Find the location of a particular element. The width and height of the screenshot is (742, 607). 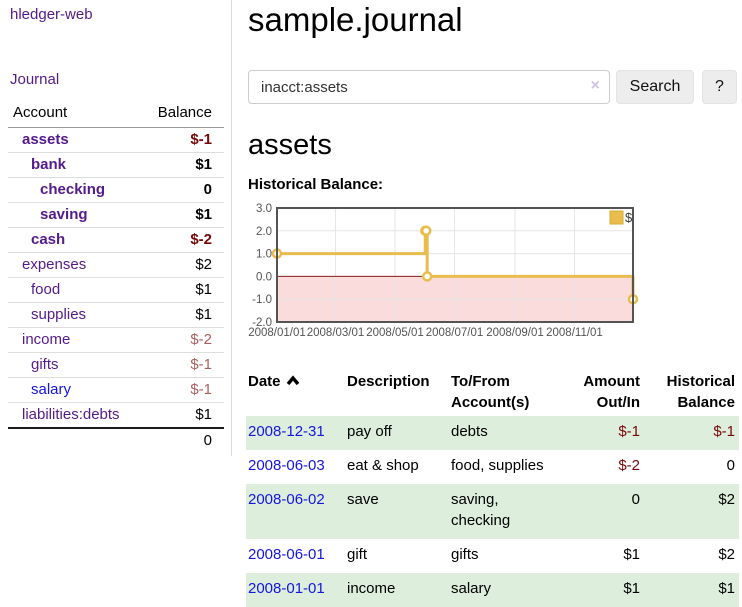

register-column-header: Historical Balance is located at coordinates (700, 392).